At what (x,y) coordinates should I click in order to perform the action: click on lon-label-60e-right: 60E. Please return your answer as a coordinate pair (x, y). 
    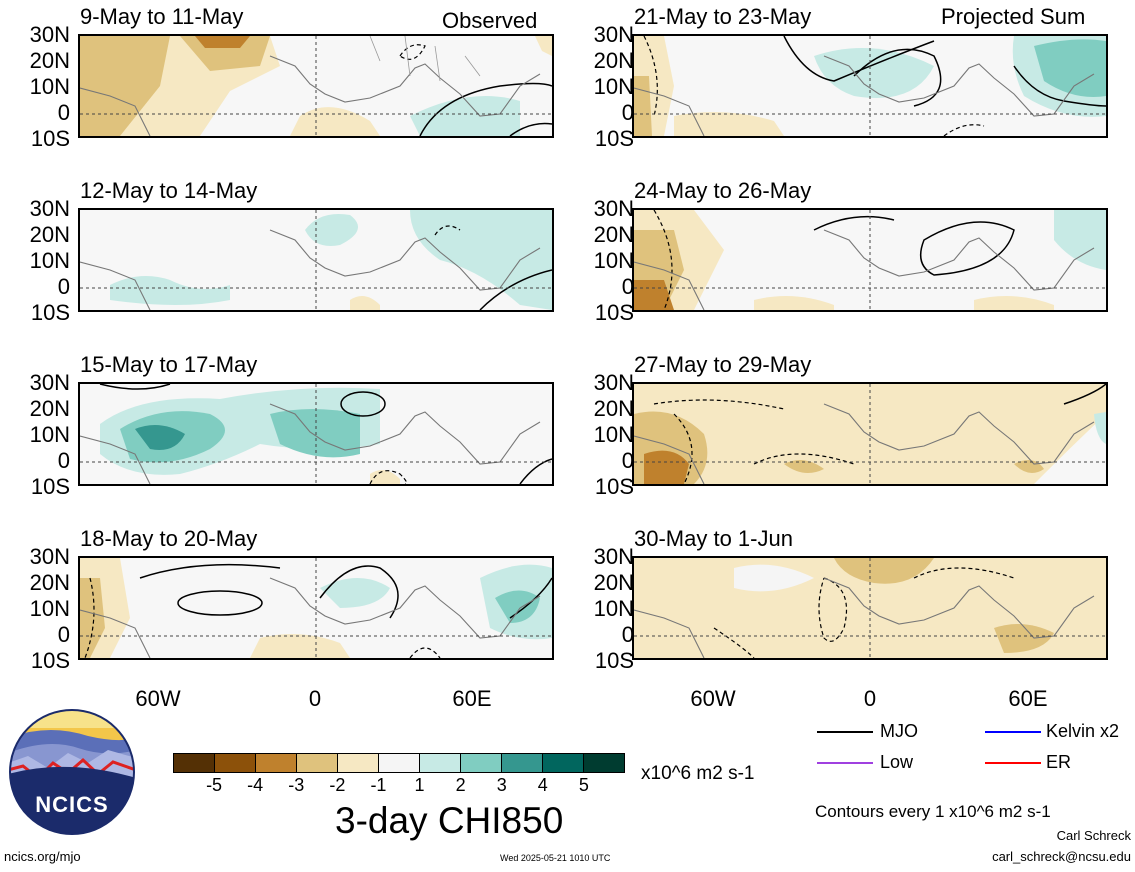
    Looking at the image, I should click on (1028, 698).